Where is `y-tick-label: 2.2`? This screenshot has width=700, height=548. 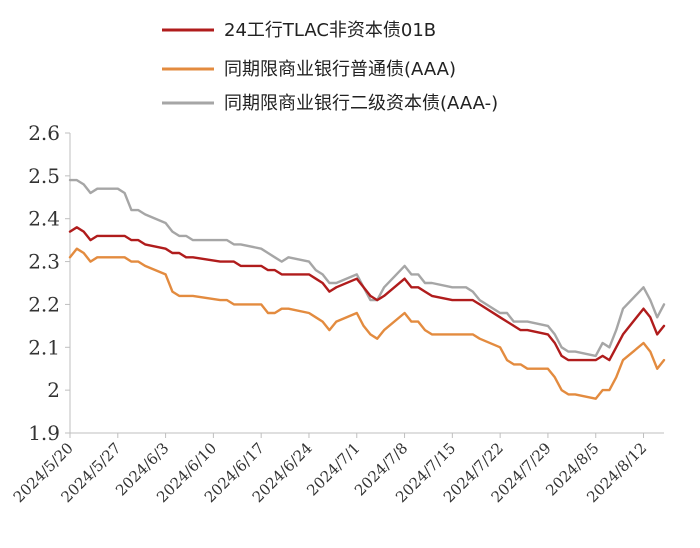
y-tick-label: 2.2 is located at coordinates (44, 304).